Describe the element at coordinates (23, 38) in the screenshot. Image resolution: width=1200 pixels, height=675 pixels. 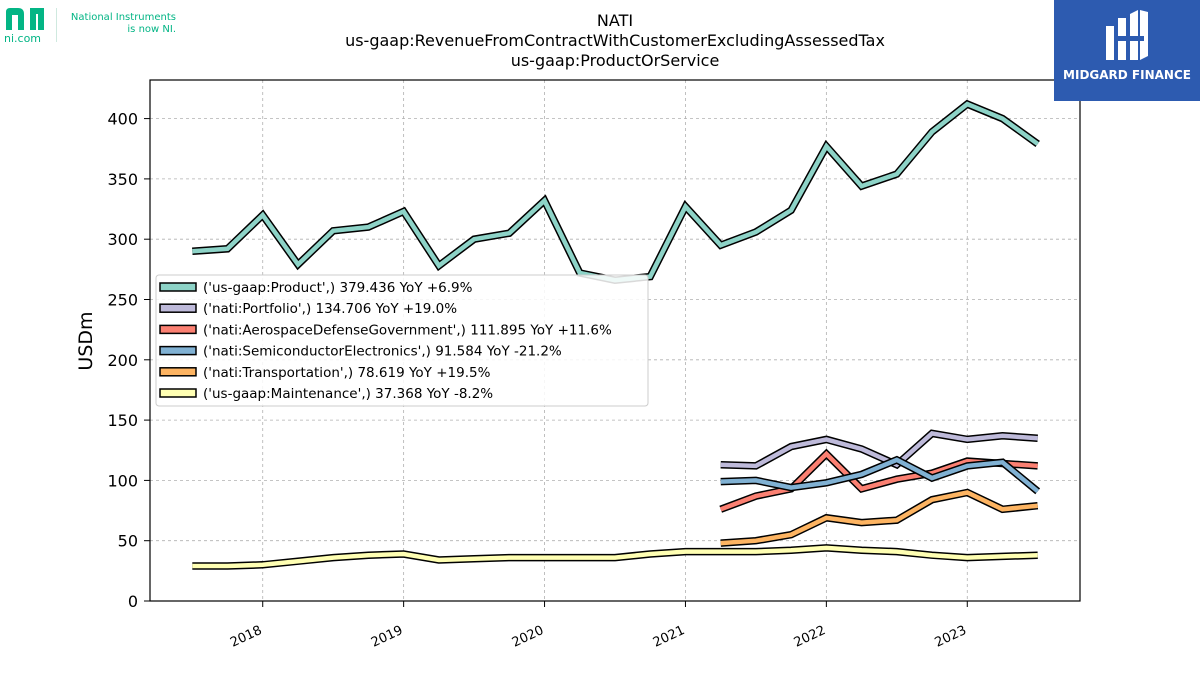
I see `ni-domain: ni.com` at that location.